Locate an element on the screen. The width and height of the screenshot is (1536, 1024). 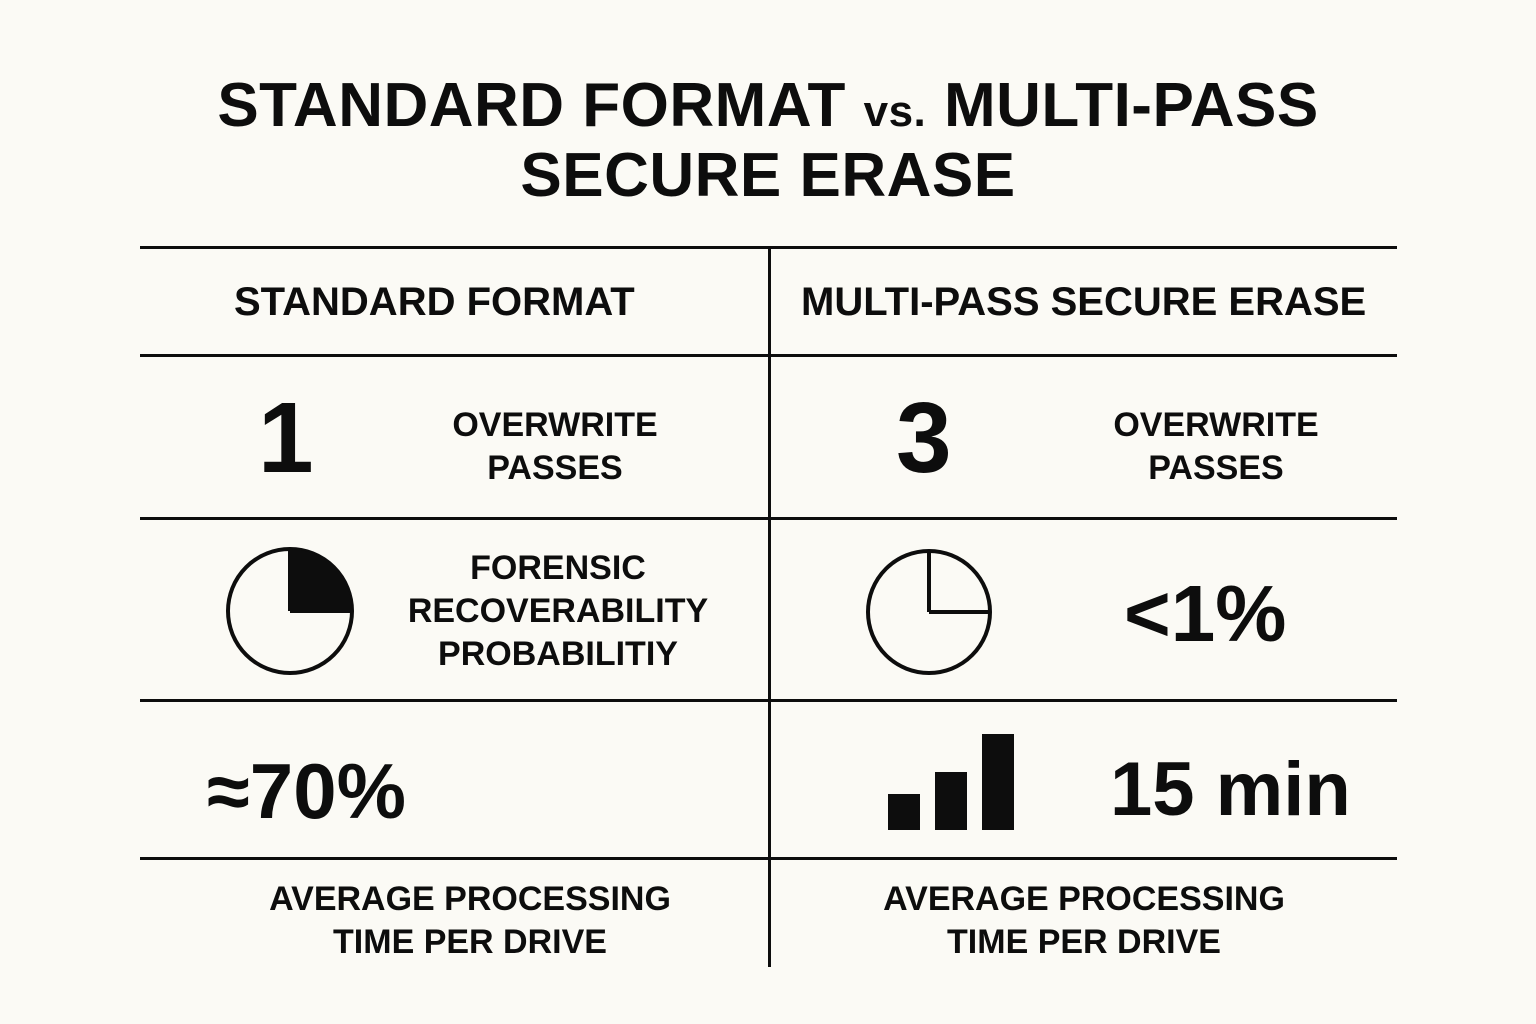
title-multi-pass: MULTI-PASS is located at coordinates (1131, 105).